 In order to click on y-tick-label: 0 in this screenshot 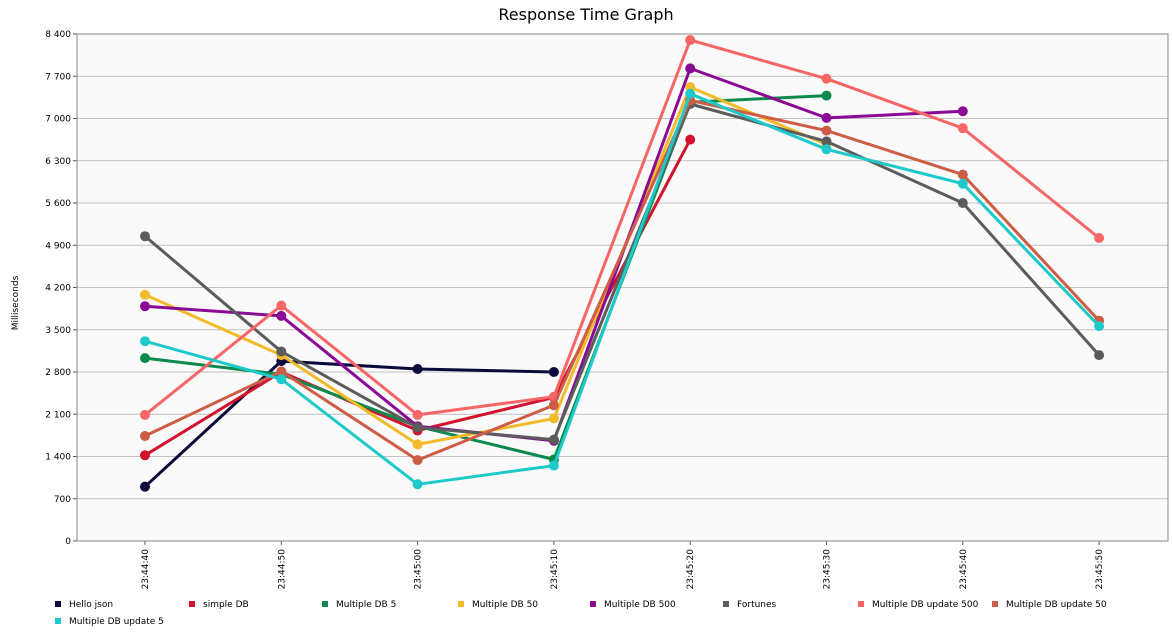, I will do `click(68, 542)`.